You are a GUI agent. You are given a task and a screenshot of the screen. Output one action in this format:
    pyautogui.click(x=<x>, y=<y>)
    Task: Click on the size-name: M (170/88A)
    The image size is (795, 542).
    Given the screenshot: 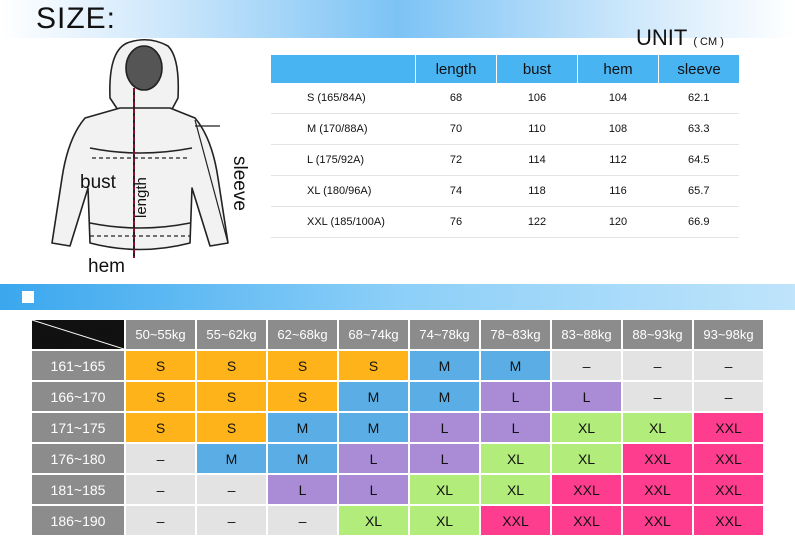 What is the action you would take?
    pyautogui.click(x=343, y=129)
    